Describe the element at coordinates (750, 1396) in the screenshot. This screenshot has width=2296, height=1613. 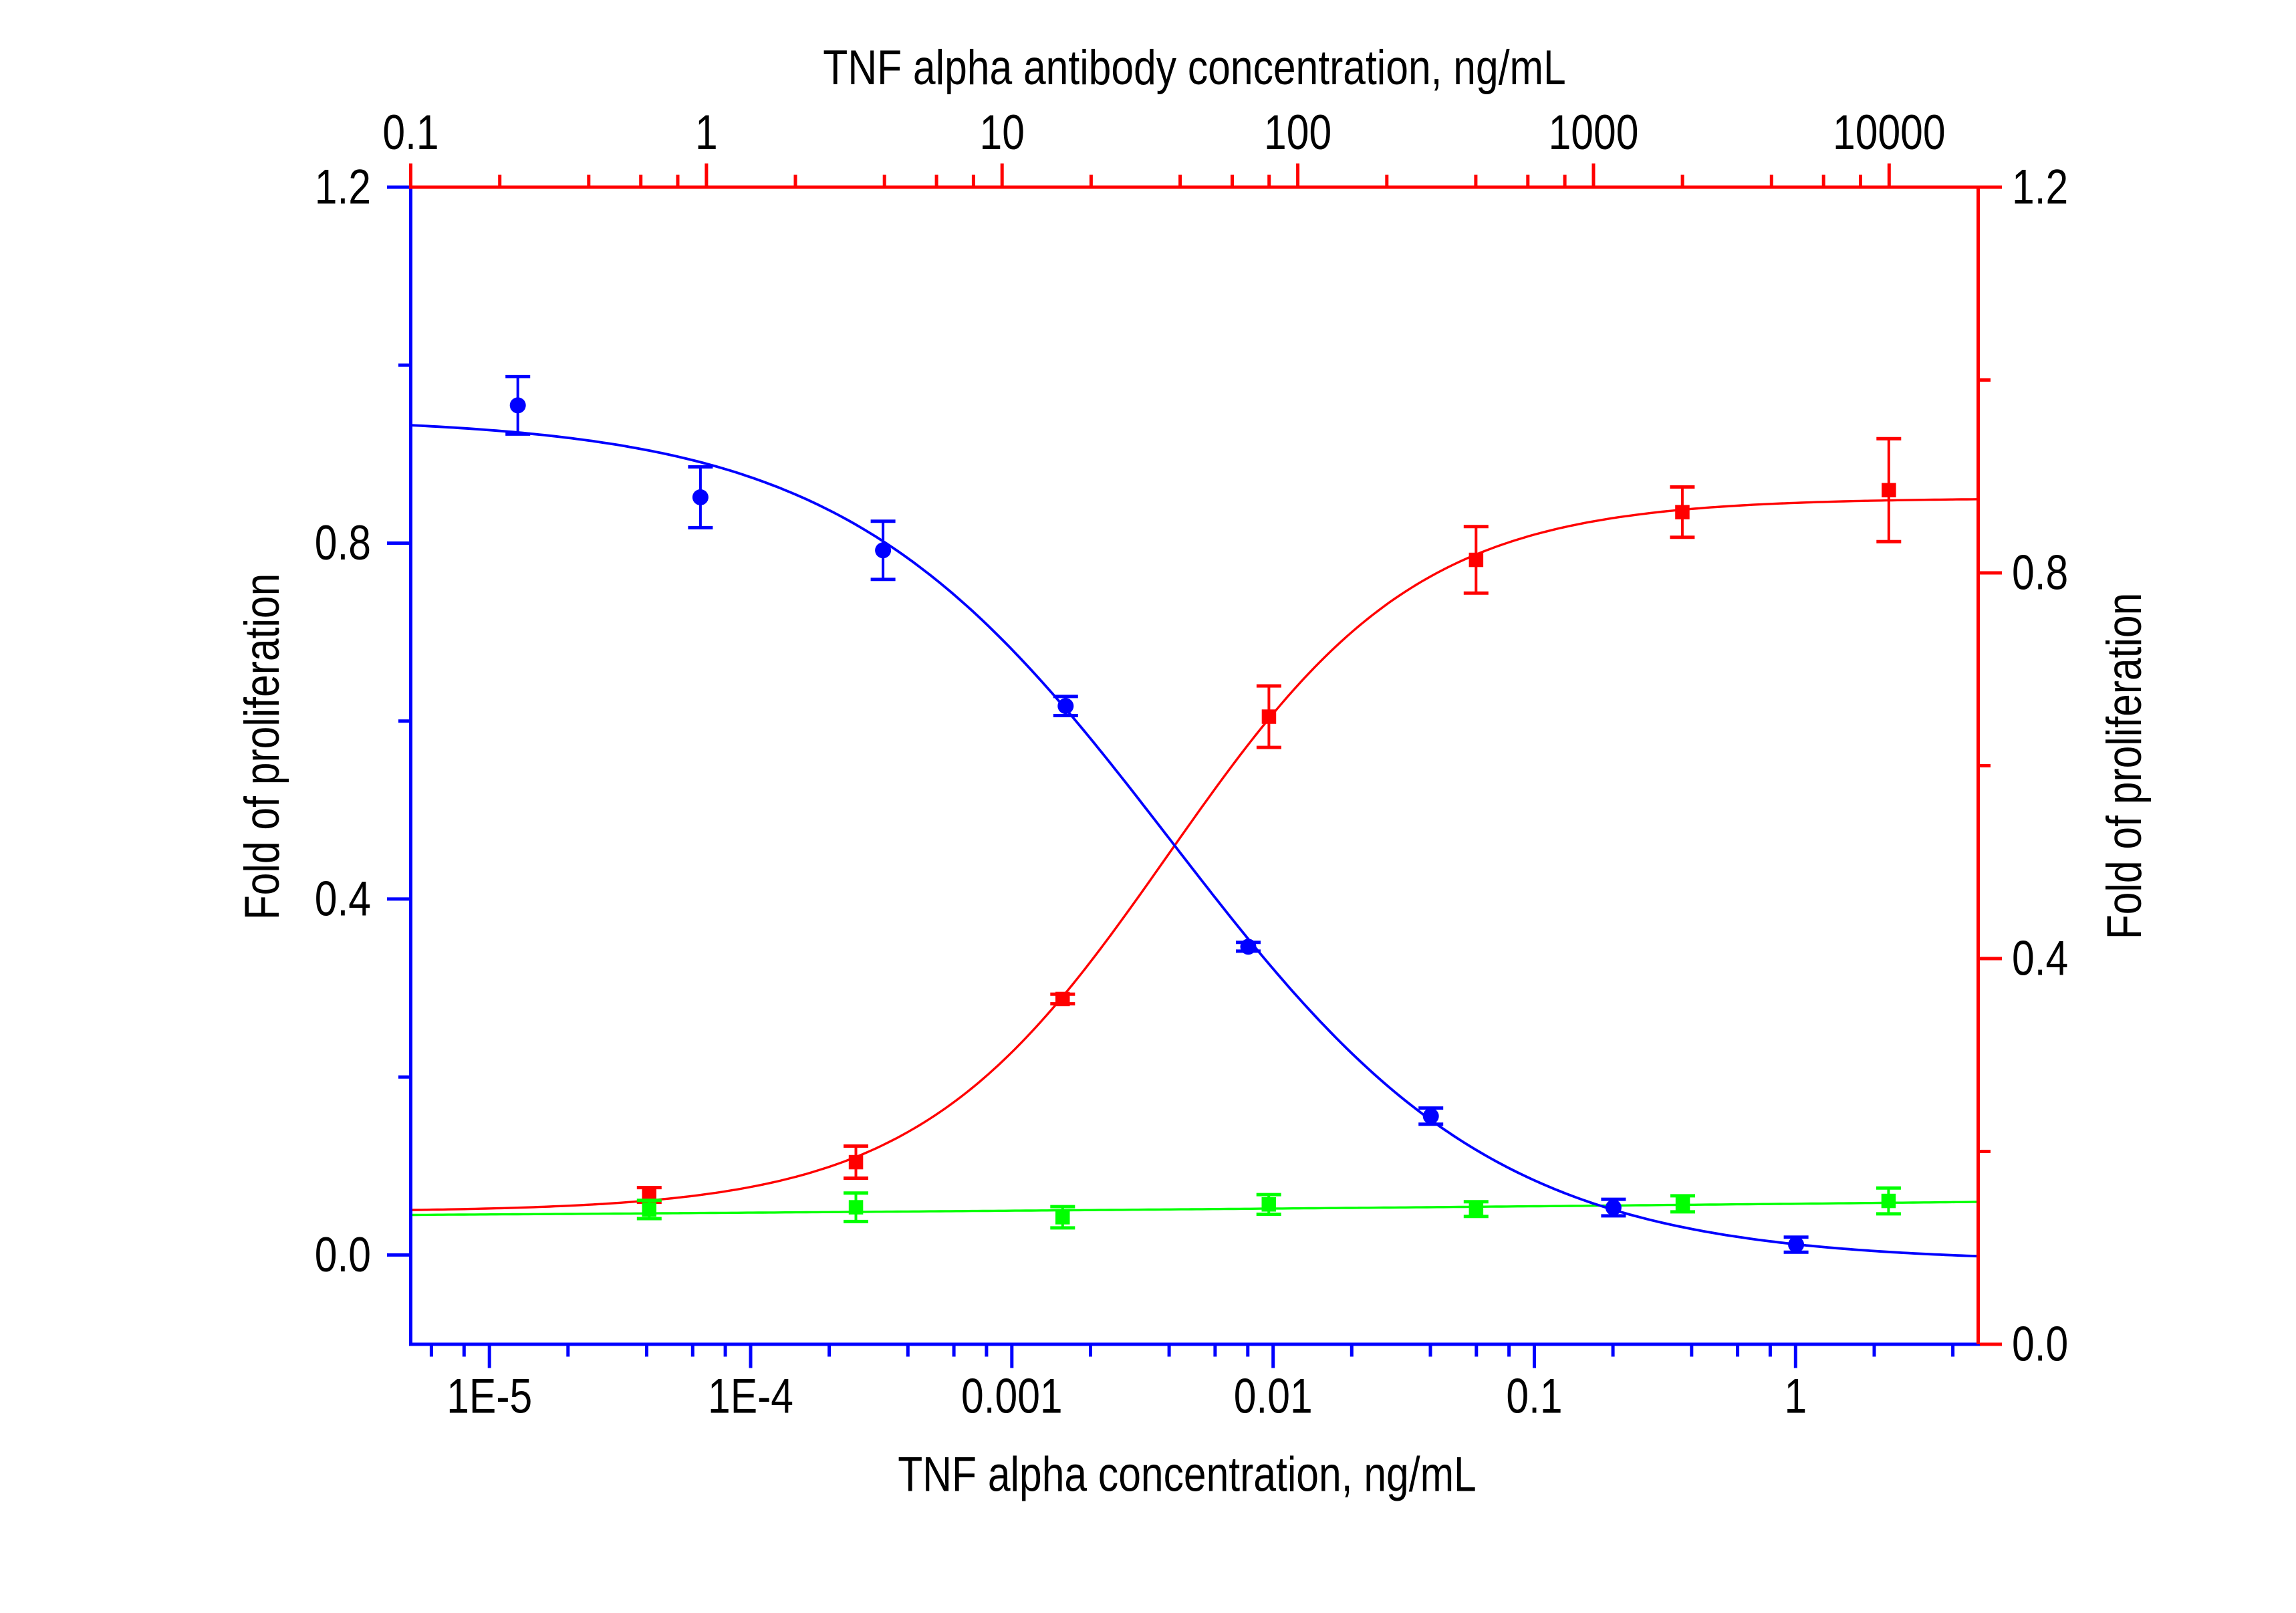
I see `svg-text: 1E-4` at that location.